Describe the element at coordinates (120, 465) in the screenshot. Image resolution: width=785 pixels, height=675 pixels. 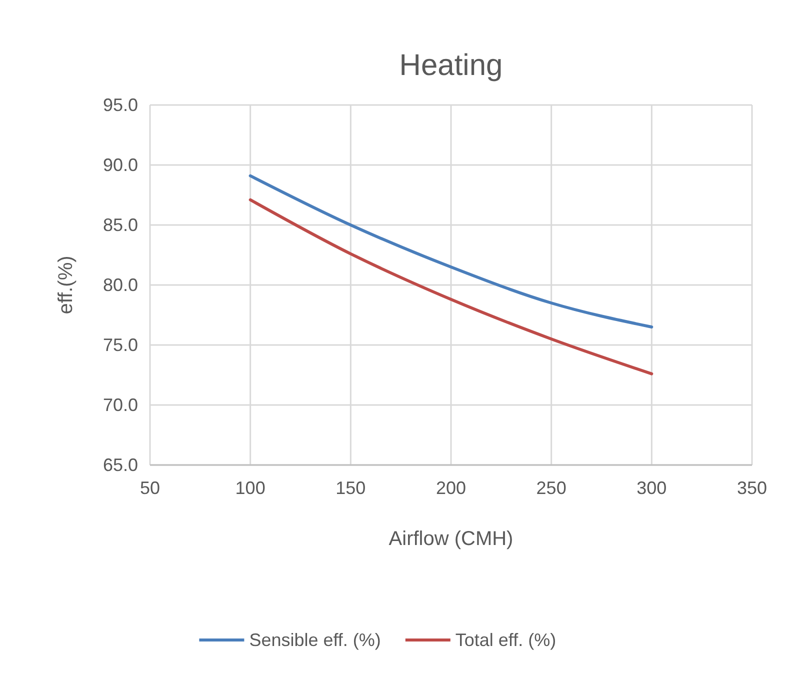
I see `y-tick-label: 65.0` at that location.